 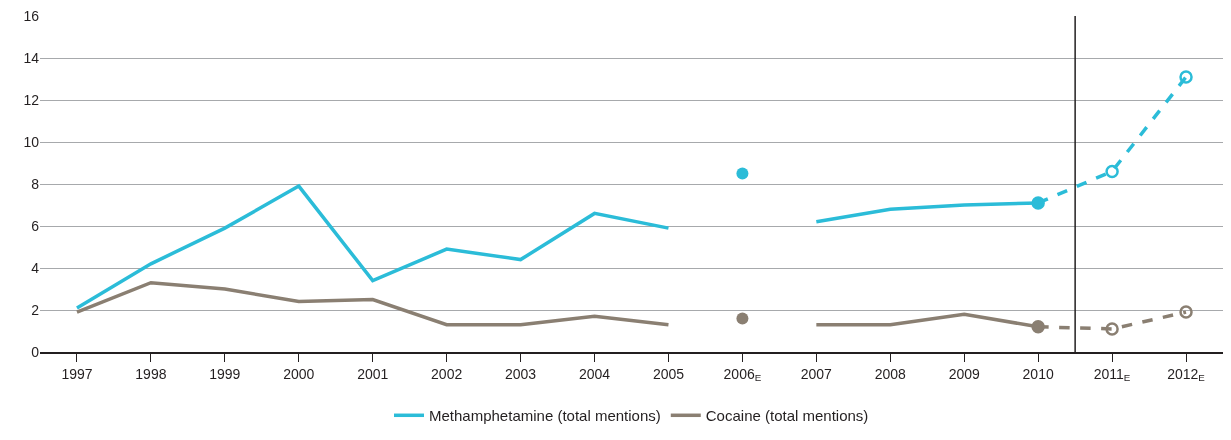 What do you see at coordinates (816, 373) in the screenshot?
I see `x-tick-label: 2007` at bounding box center [816, 373].